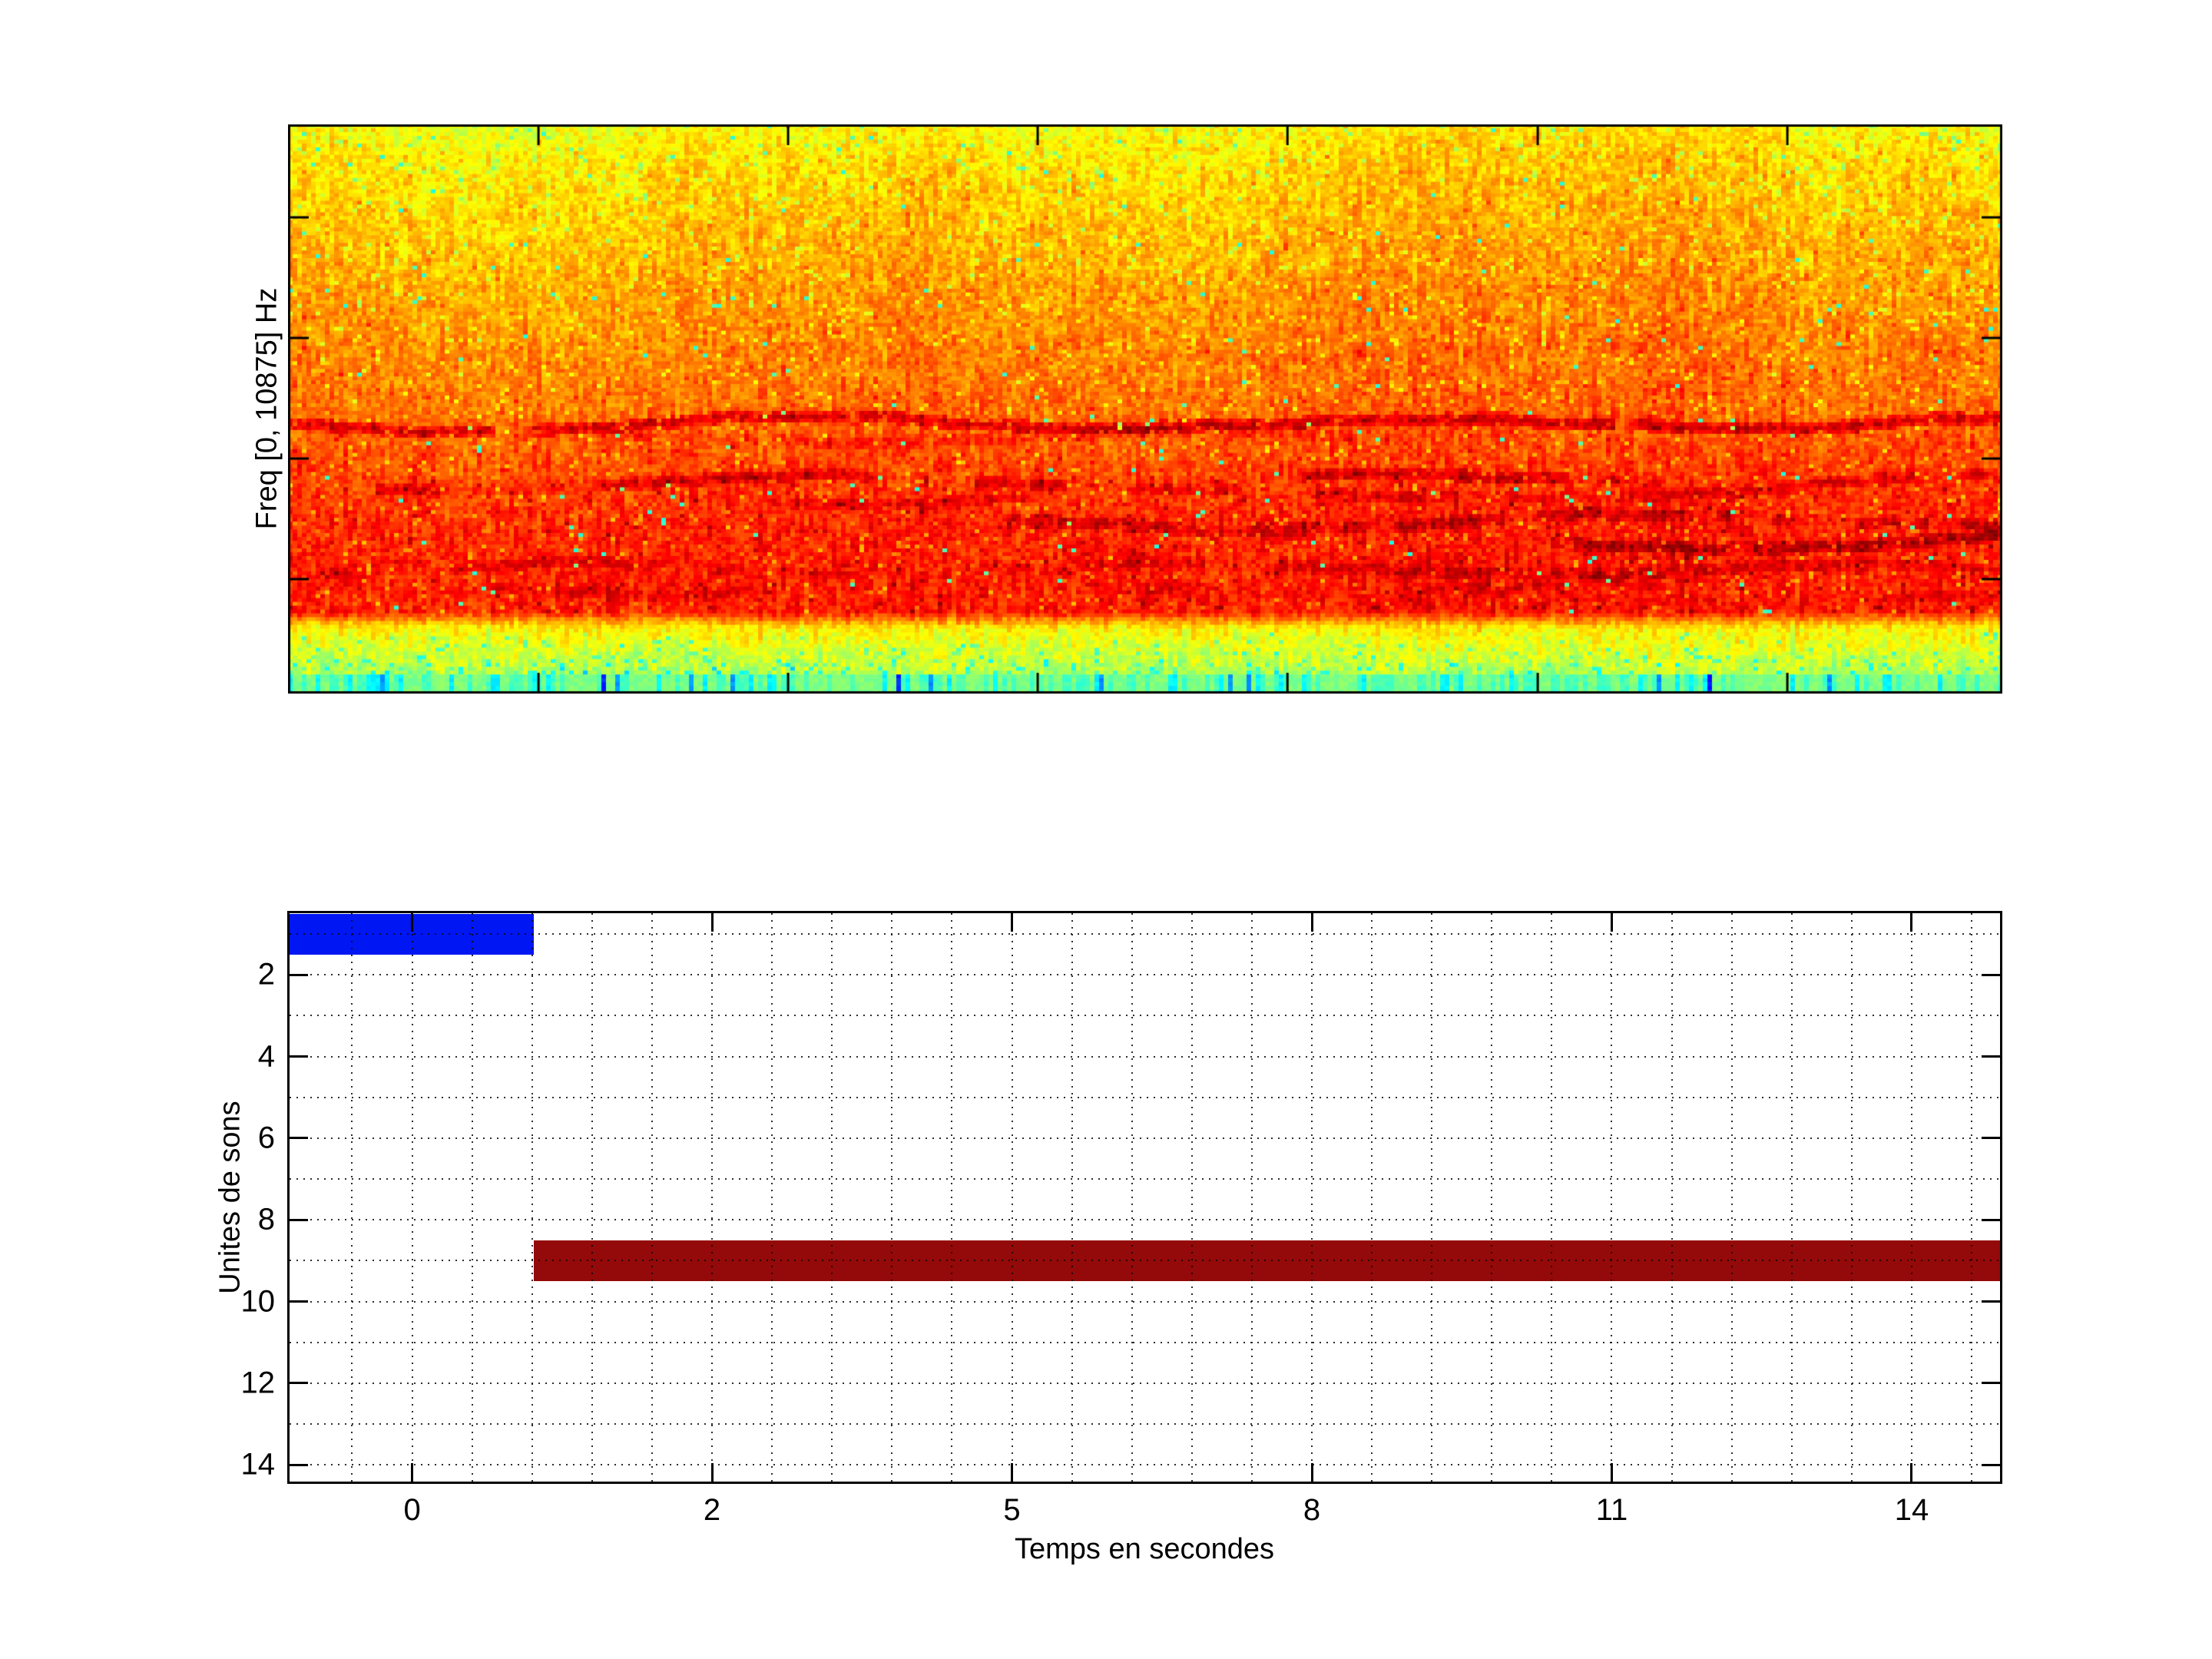 The height and width of the screenshot is (1659, 2212). Describe the element at coordinates (1145, 1512) in the screenshot. I see `units-x-tick-labels: 0 2 5 8 11 14` at that location.